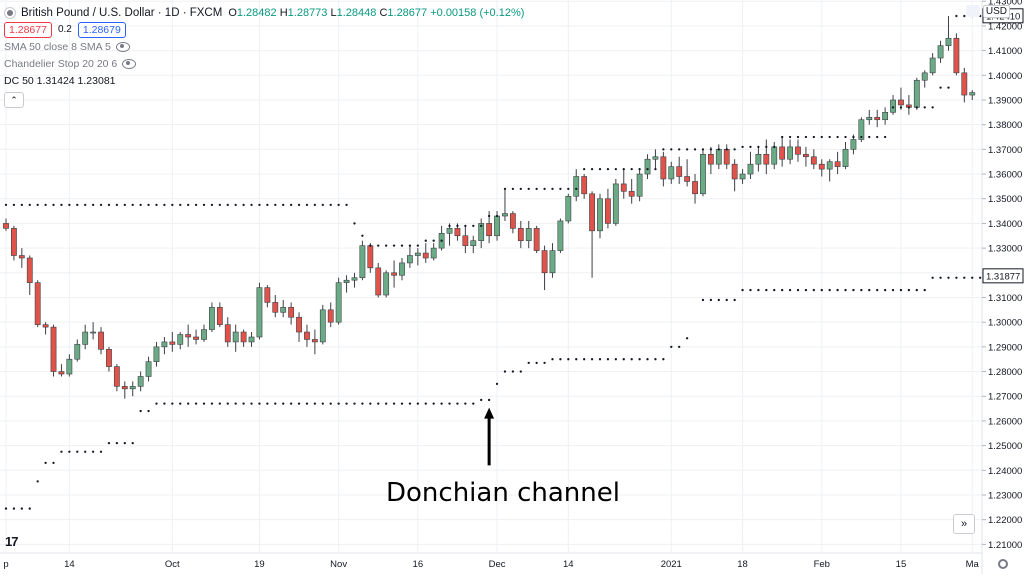 The width and height of the screenshot is (1024, 579). What do you see at coordinates (1003, 276) in the screenshot?
I see `price-label-box` at bounding box center [1003, 276].